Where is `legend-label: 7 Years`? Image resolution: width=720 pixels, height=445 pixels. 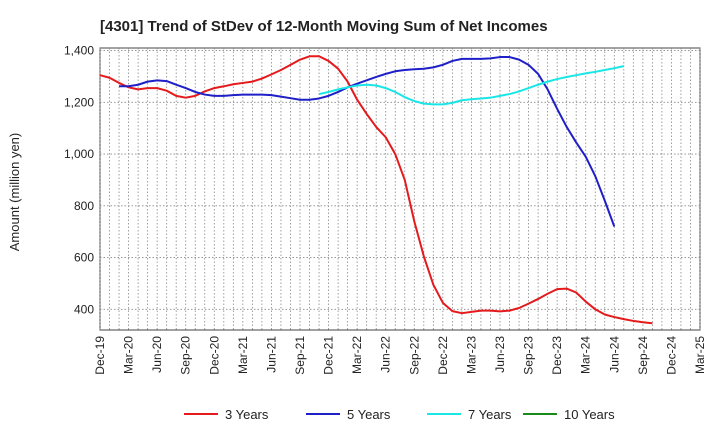
legend-label: 7 Years is located at coordinates (490, 414).